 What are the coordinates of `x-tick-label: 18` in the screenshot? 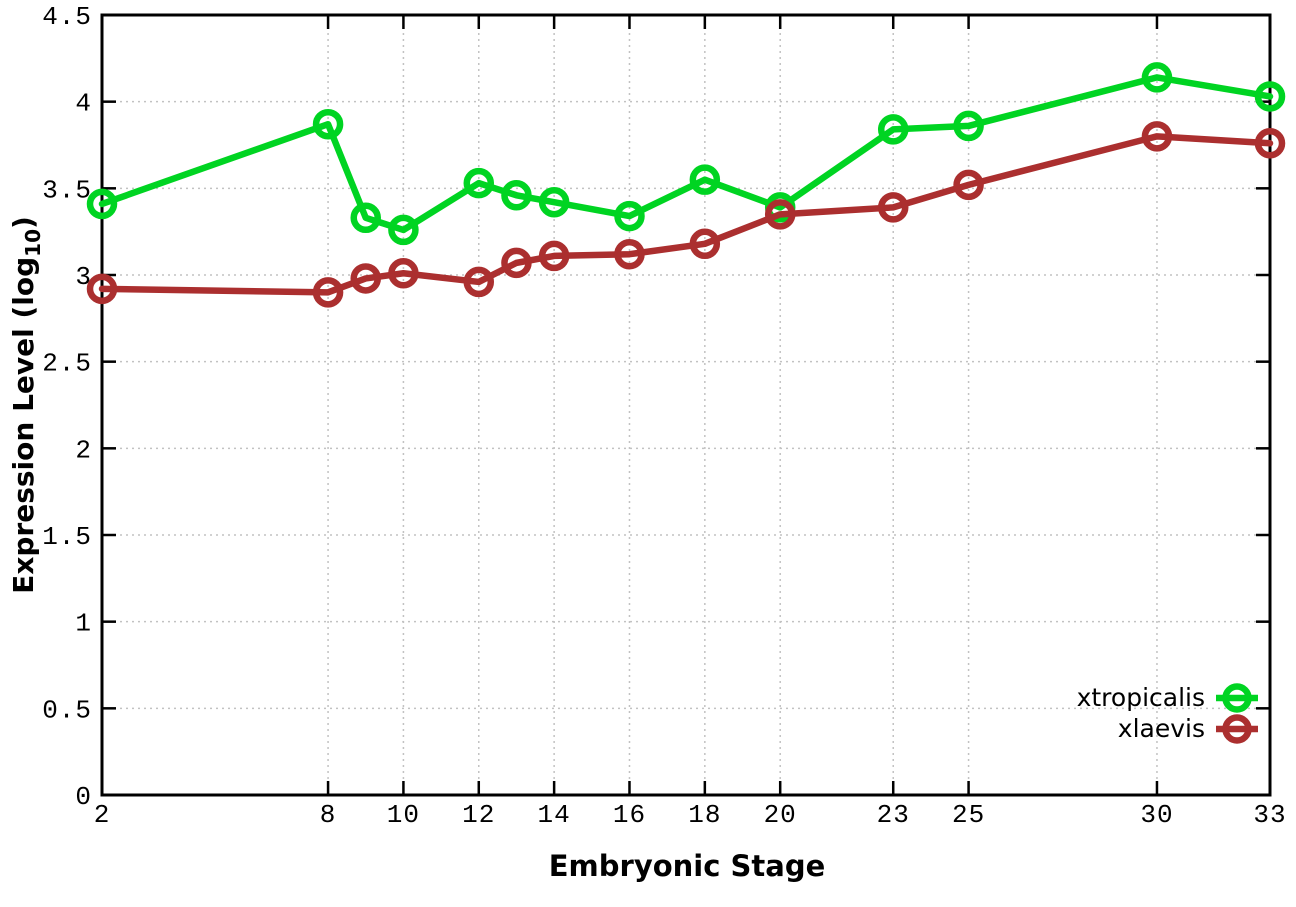 It's located at (704, 815).